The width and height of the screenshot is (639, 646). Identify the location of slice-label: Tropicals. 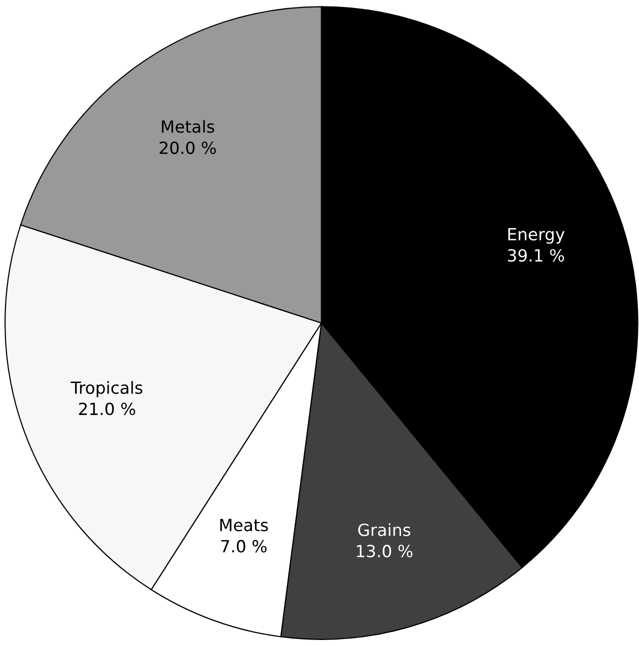
(106, 389).